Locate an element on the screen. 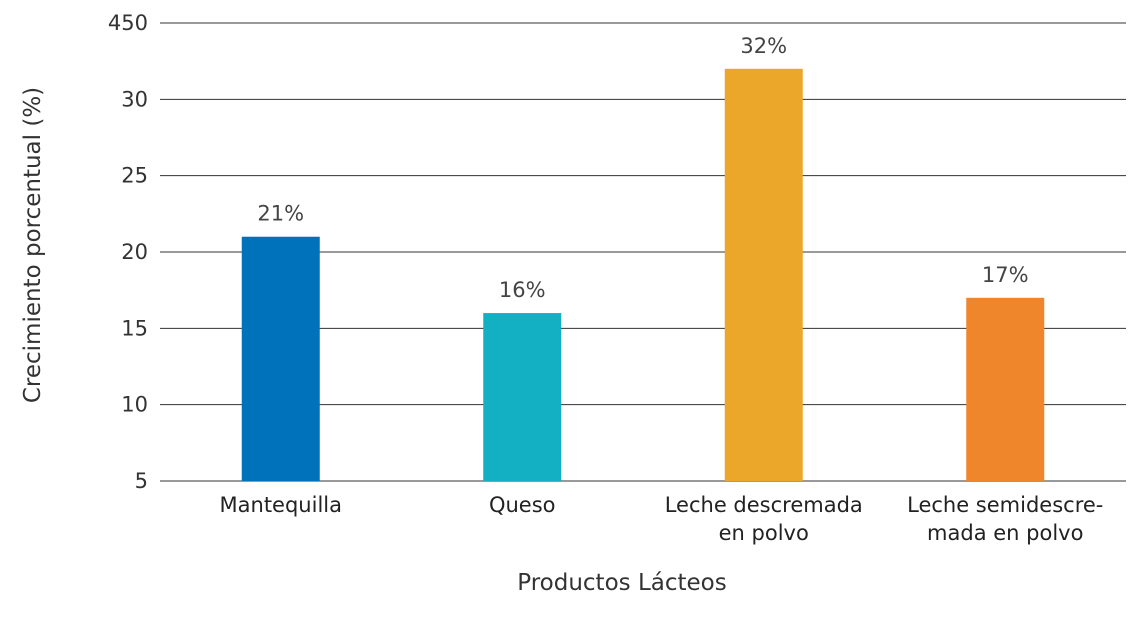 The width and height of the screenshot is (1130, 620). category-label-0: Mantequilla is located at coordinates (281, 505).